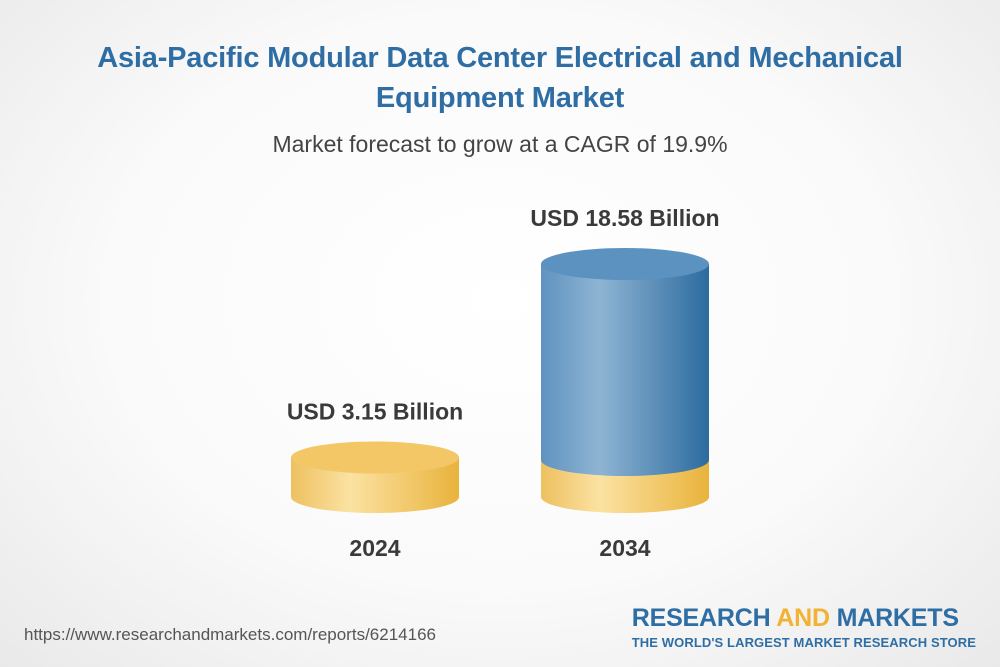  Describe the element at coordinates (375, 457) in the screenshot. I see `bar-2024-cylinder-top` at that location.